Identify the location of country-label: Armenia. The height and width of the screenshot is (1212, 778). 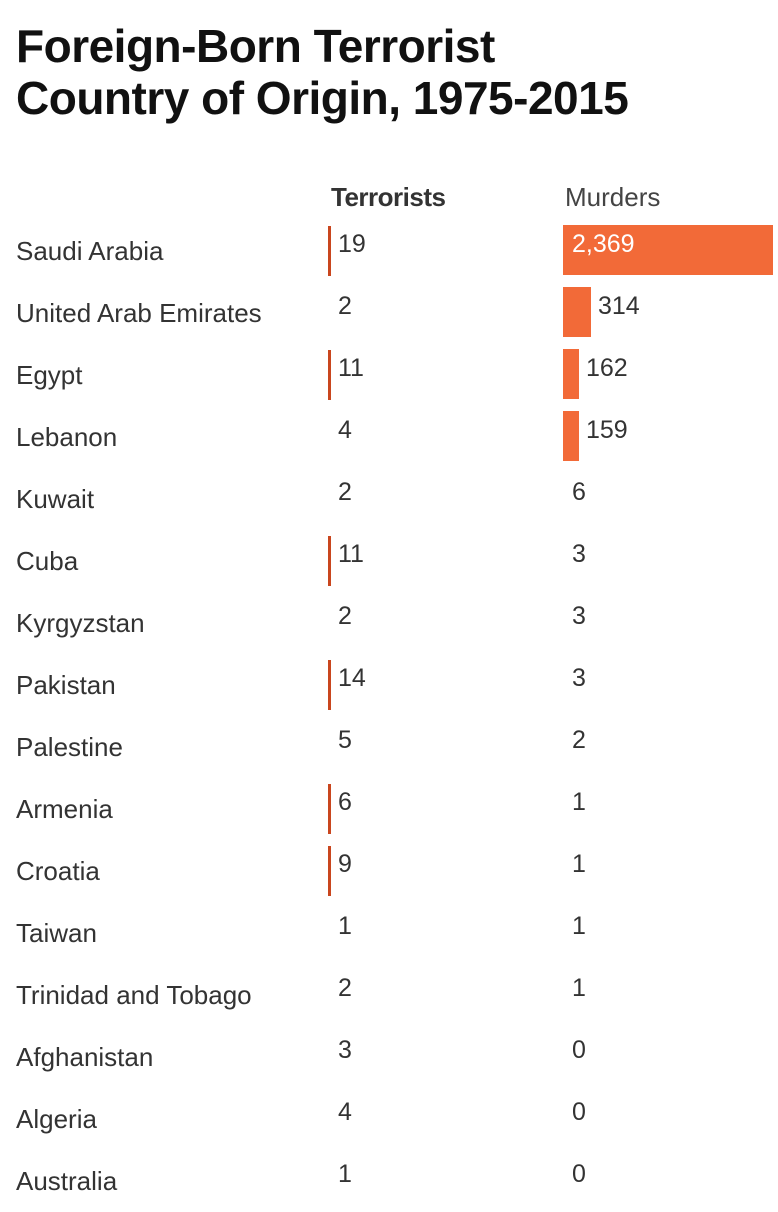
(64, 809).